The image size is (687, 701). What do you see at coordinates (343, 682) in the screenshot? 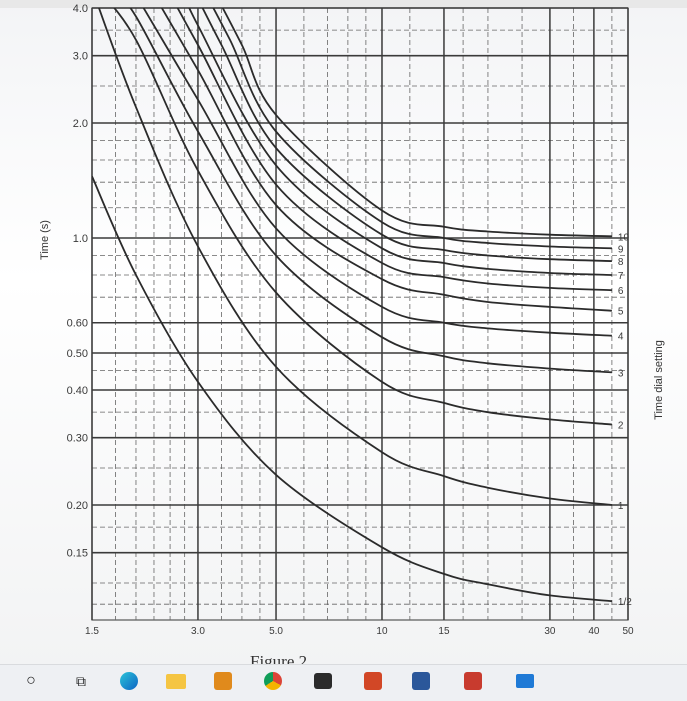
I see `taskbar` at bounding box center [343, 682].